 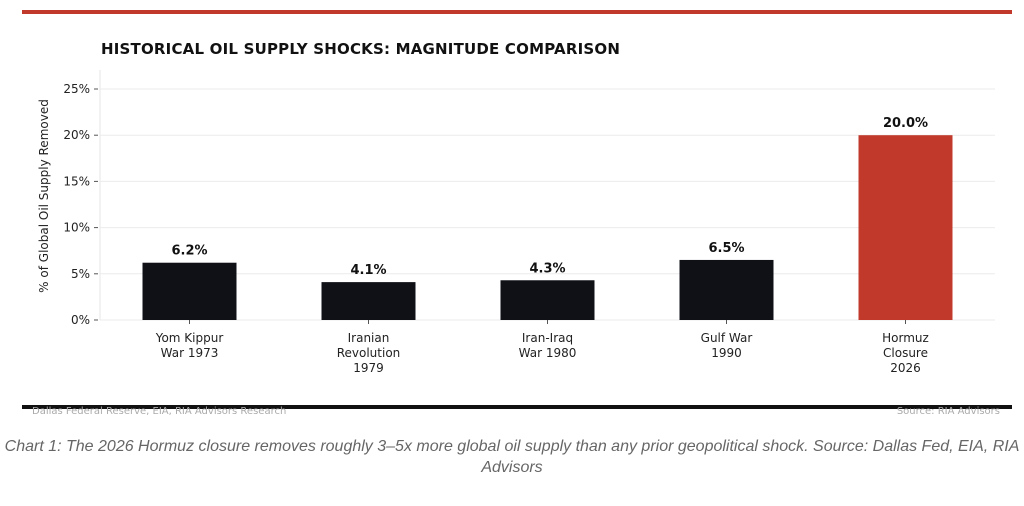 I want to click on y-tick-label: 25%, so click(x=76, y=89).